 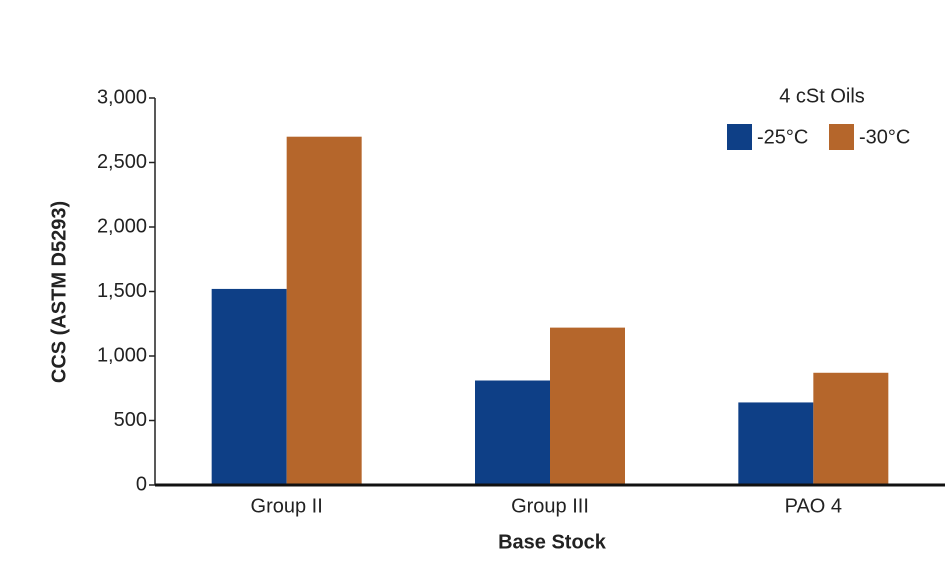 What do you see at coordinates (782, 137) in the screenshot?
I see `legend-label: -25°C` at bounding box center [782, 137].